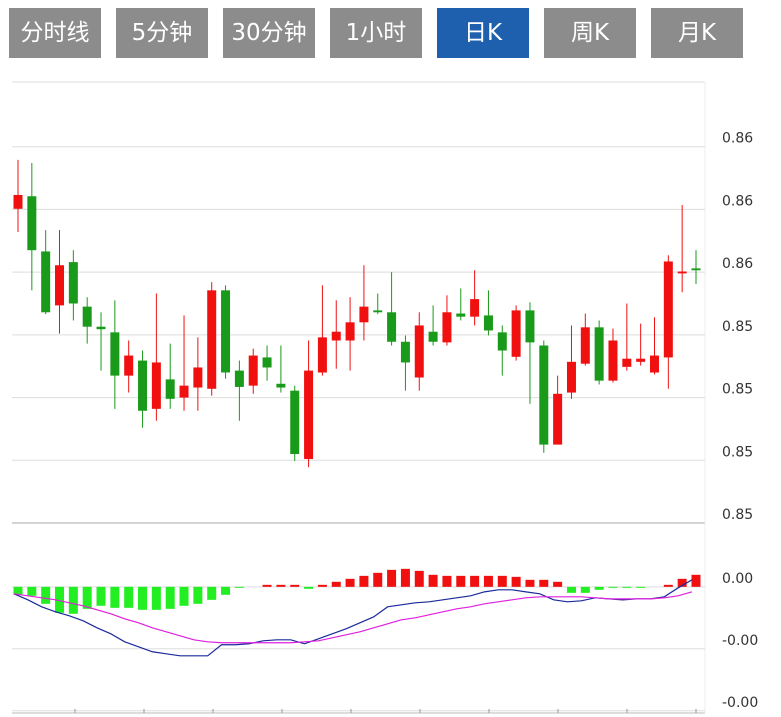  I want to click on tab: 日K, so click(483, 33).